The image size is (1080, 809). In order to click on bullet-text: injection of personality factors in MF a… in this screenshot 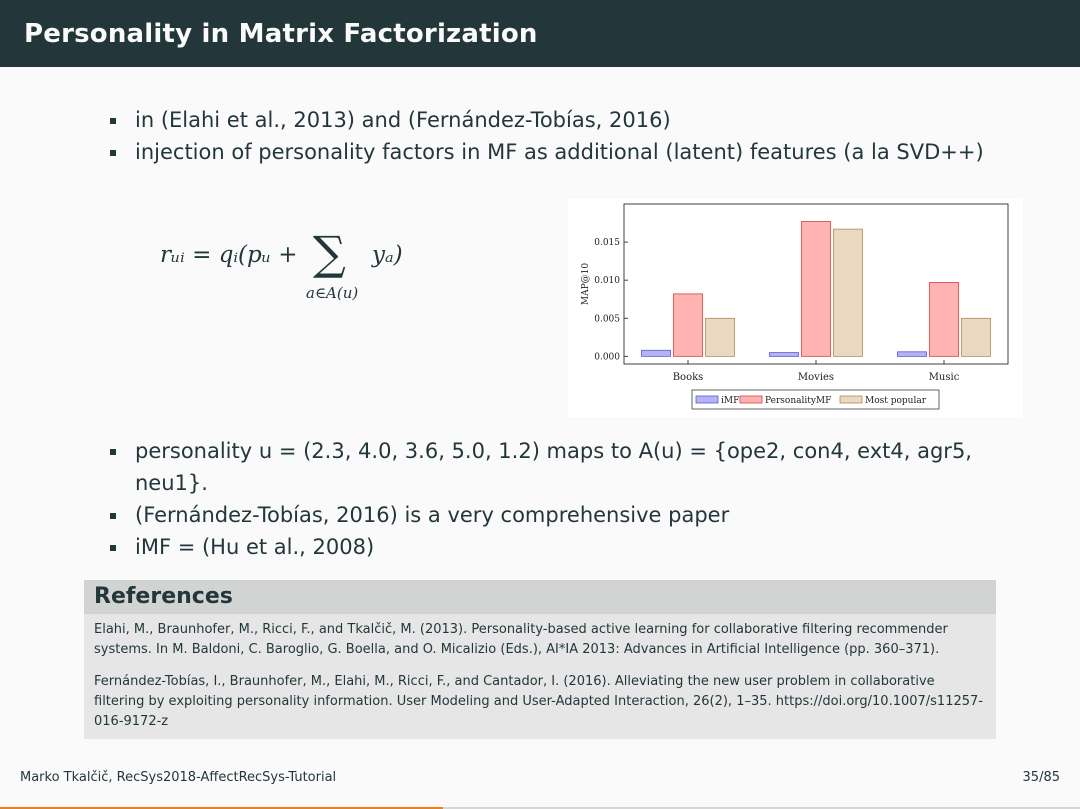, I will do `click(559, 152)`.